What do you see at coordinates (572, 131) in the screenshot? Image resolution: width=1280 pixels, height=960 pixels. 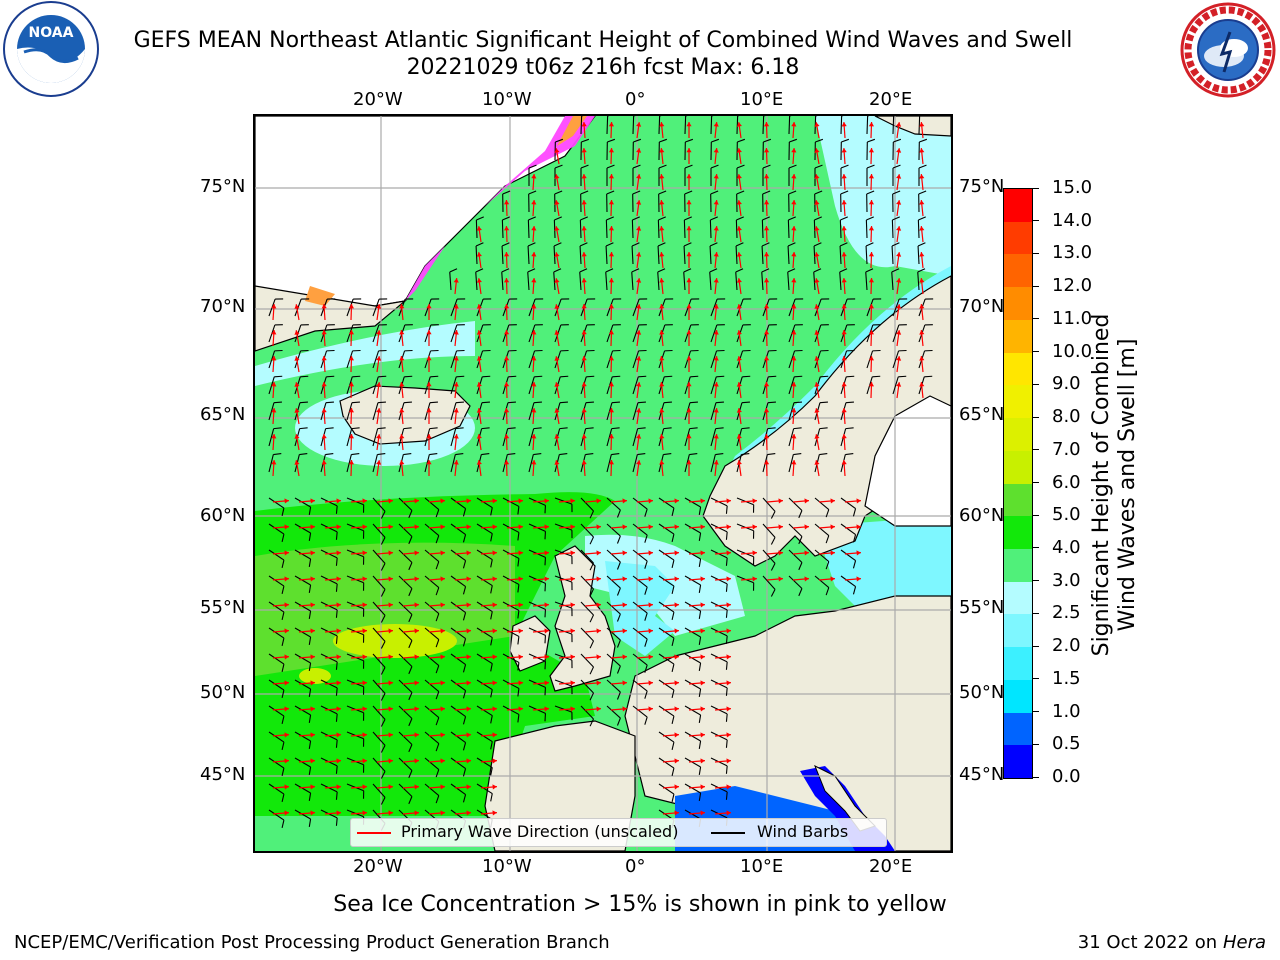 I see `sea-ice-thick` at bounding box center [572, 131].